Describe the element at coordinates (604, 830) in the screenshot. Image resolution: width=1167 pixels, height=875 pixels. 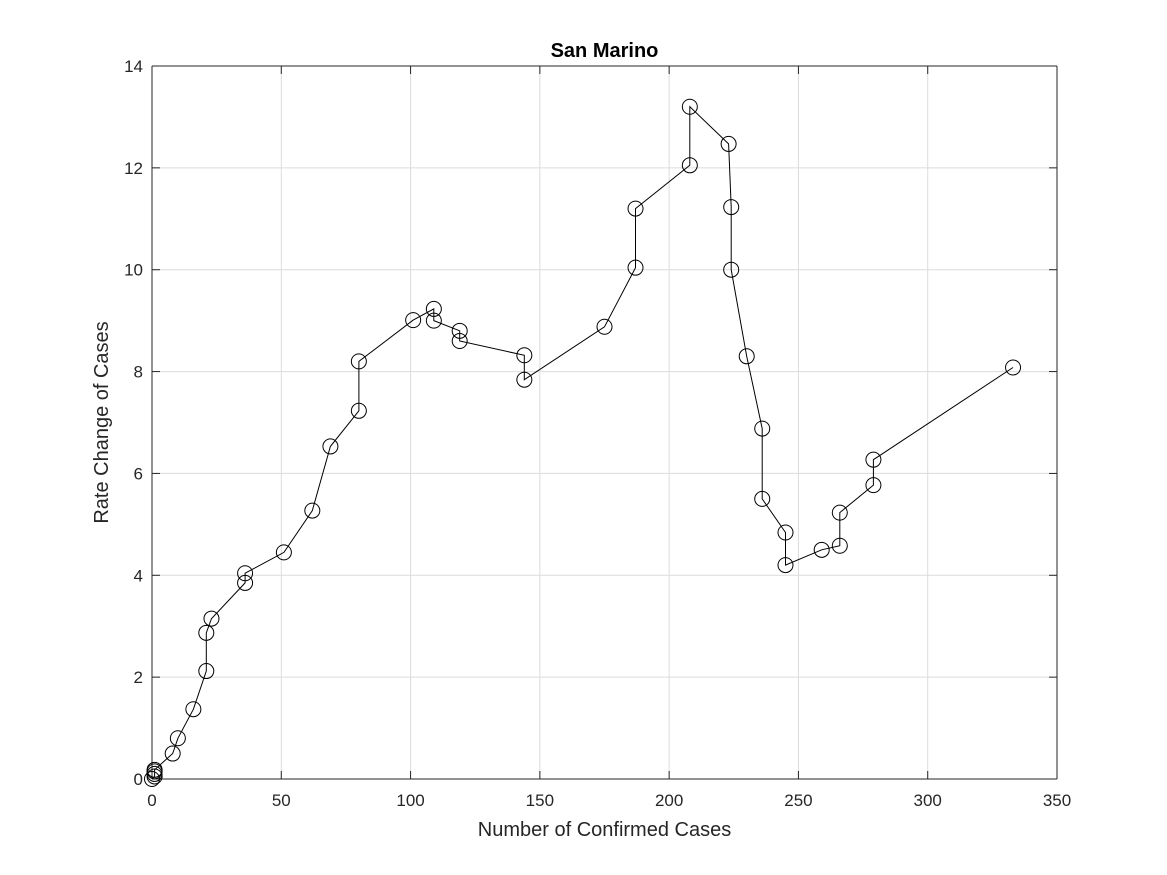
I see `x-axis-label: Number of Confirmed Cases` at that location.